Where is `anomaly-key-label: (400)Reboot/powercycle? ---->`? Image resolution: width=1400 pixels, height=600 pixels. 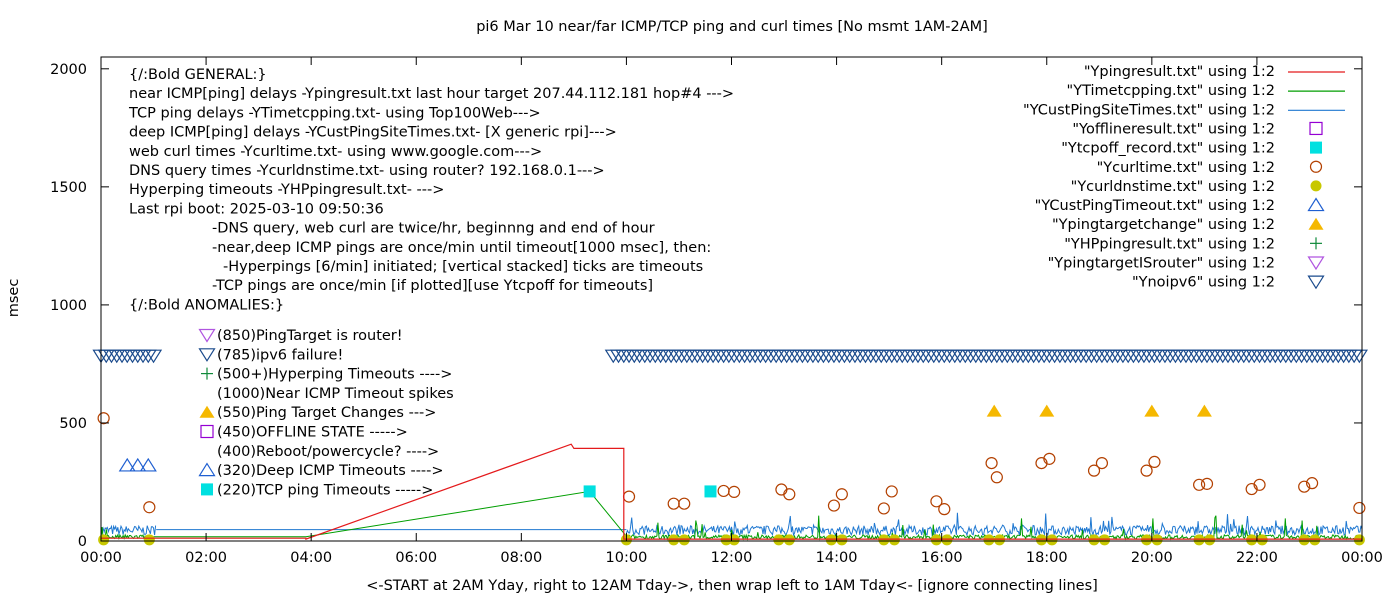 anomaly-key-label: (400)Reboot/powercycle? ----> is located at coordinates (328, 452).